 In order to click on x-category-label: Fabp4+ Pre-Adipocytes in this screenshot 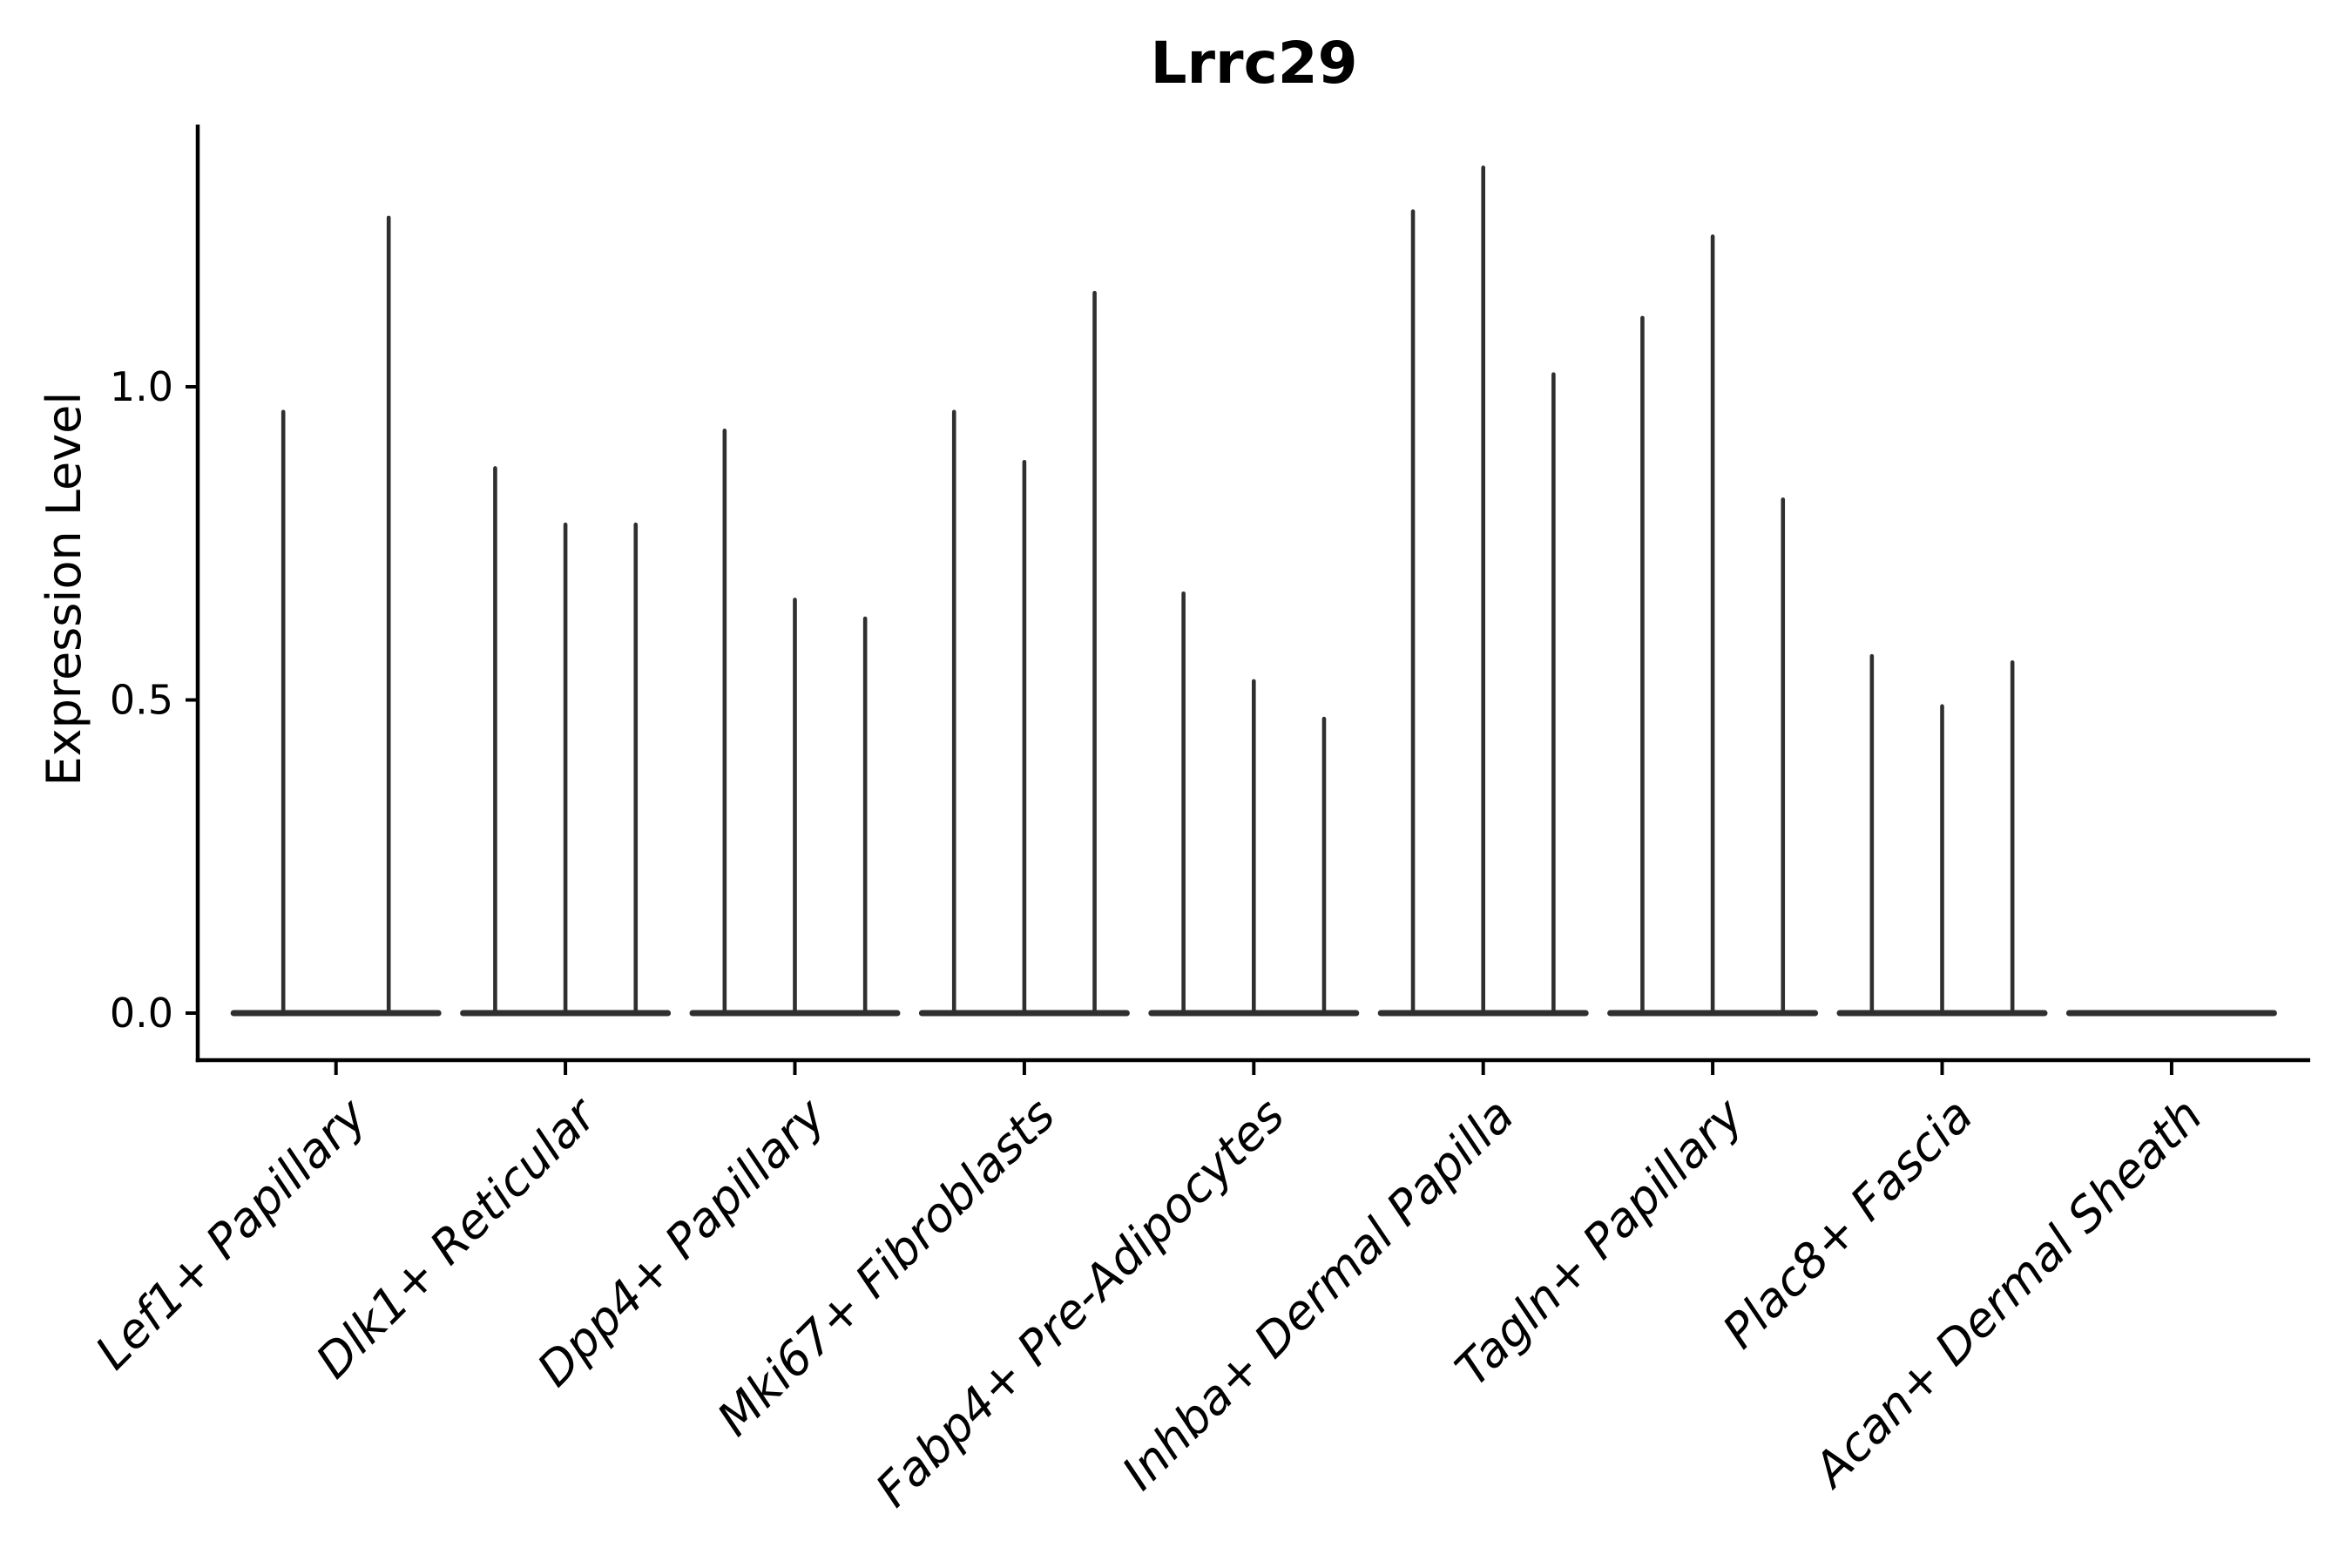, I will do `click(1079, 1302)`.